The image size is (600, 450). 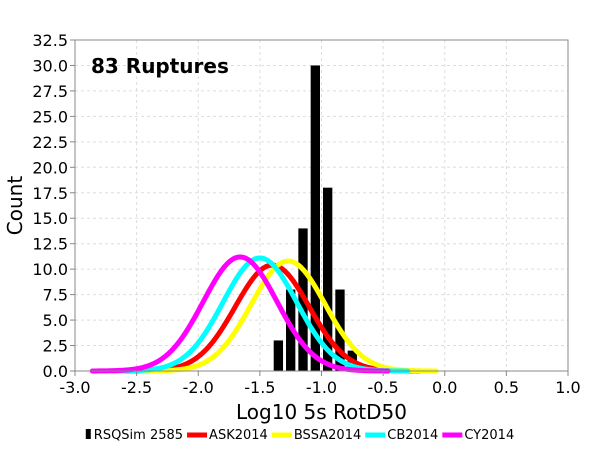 What do you see at coordinates (50, 244) in the screenshot?
I see `y-tick-label: 12.5` at bounding box center [50, 244].